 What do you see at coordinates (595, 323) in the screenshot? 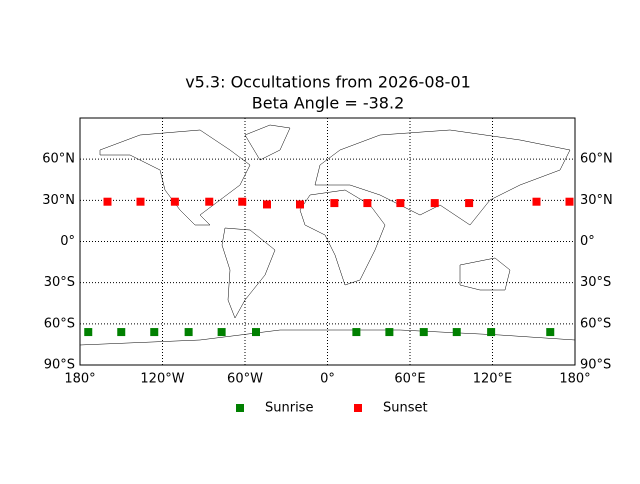
I see `y-tick-label-right: 60°S` at bounding box center [595, 323].